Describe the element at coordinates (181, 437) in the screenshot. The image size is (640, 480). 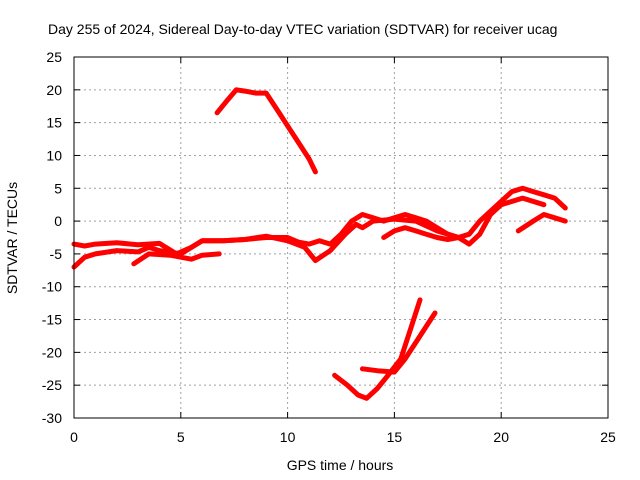
I see `x-tick-label: 5` at that location.